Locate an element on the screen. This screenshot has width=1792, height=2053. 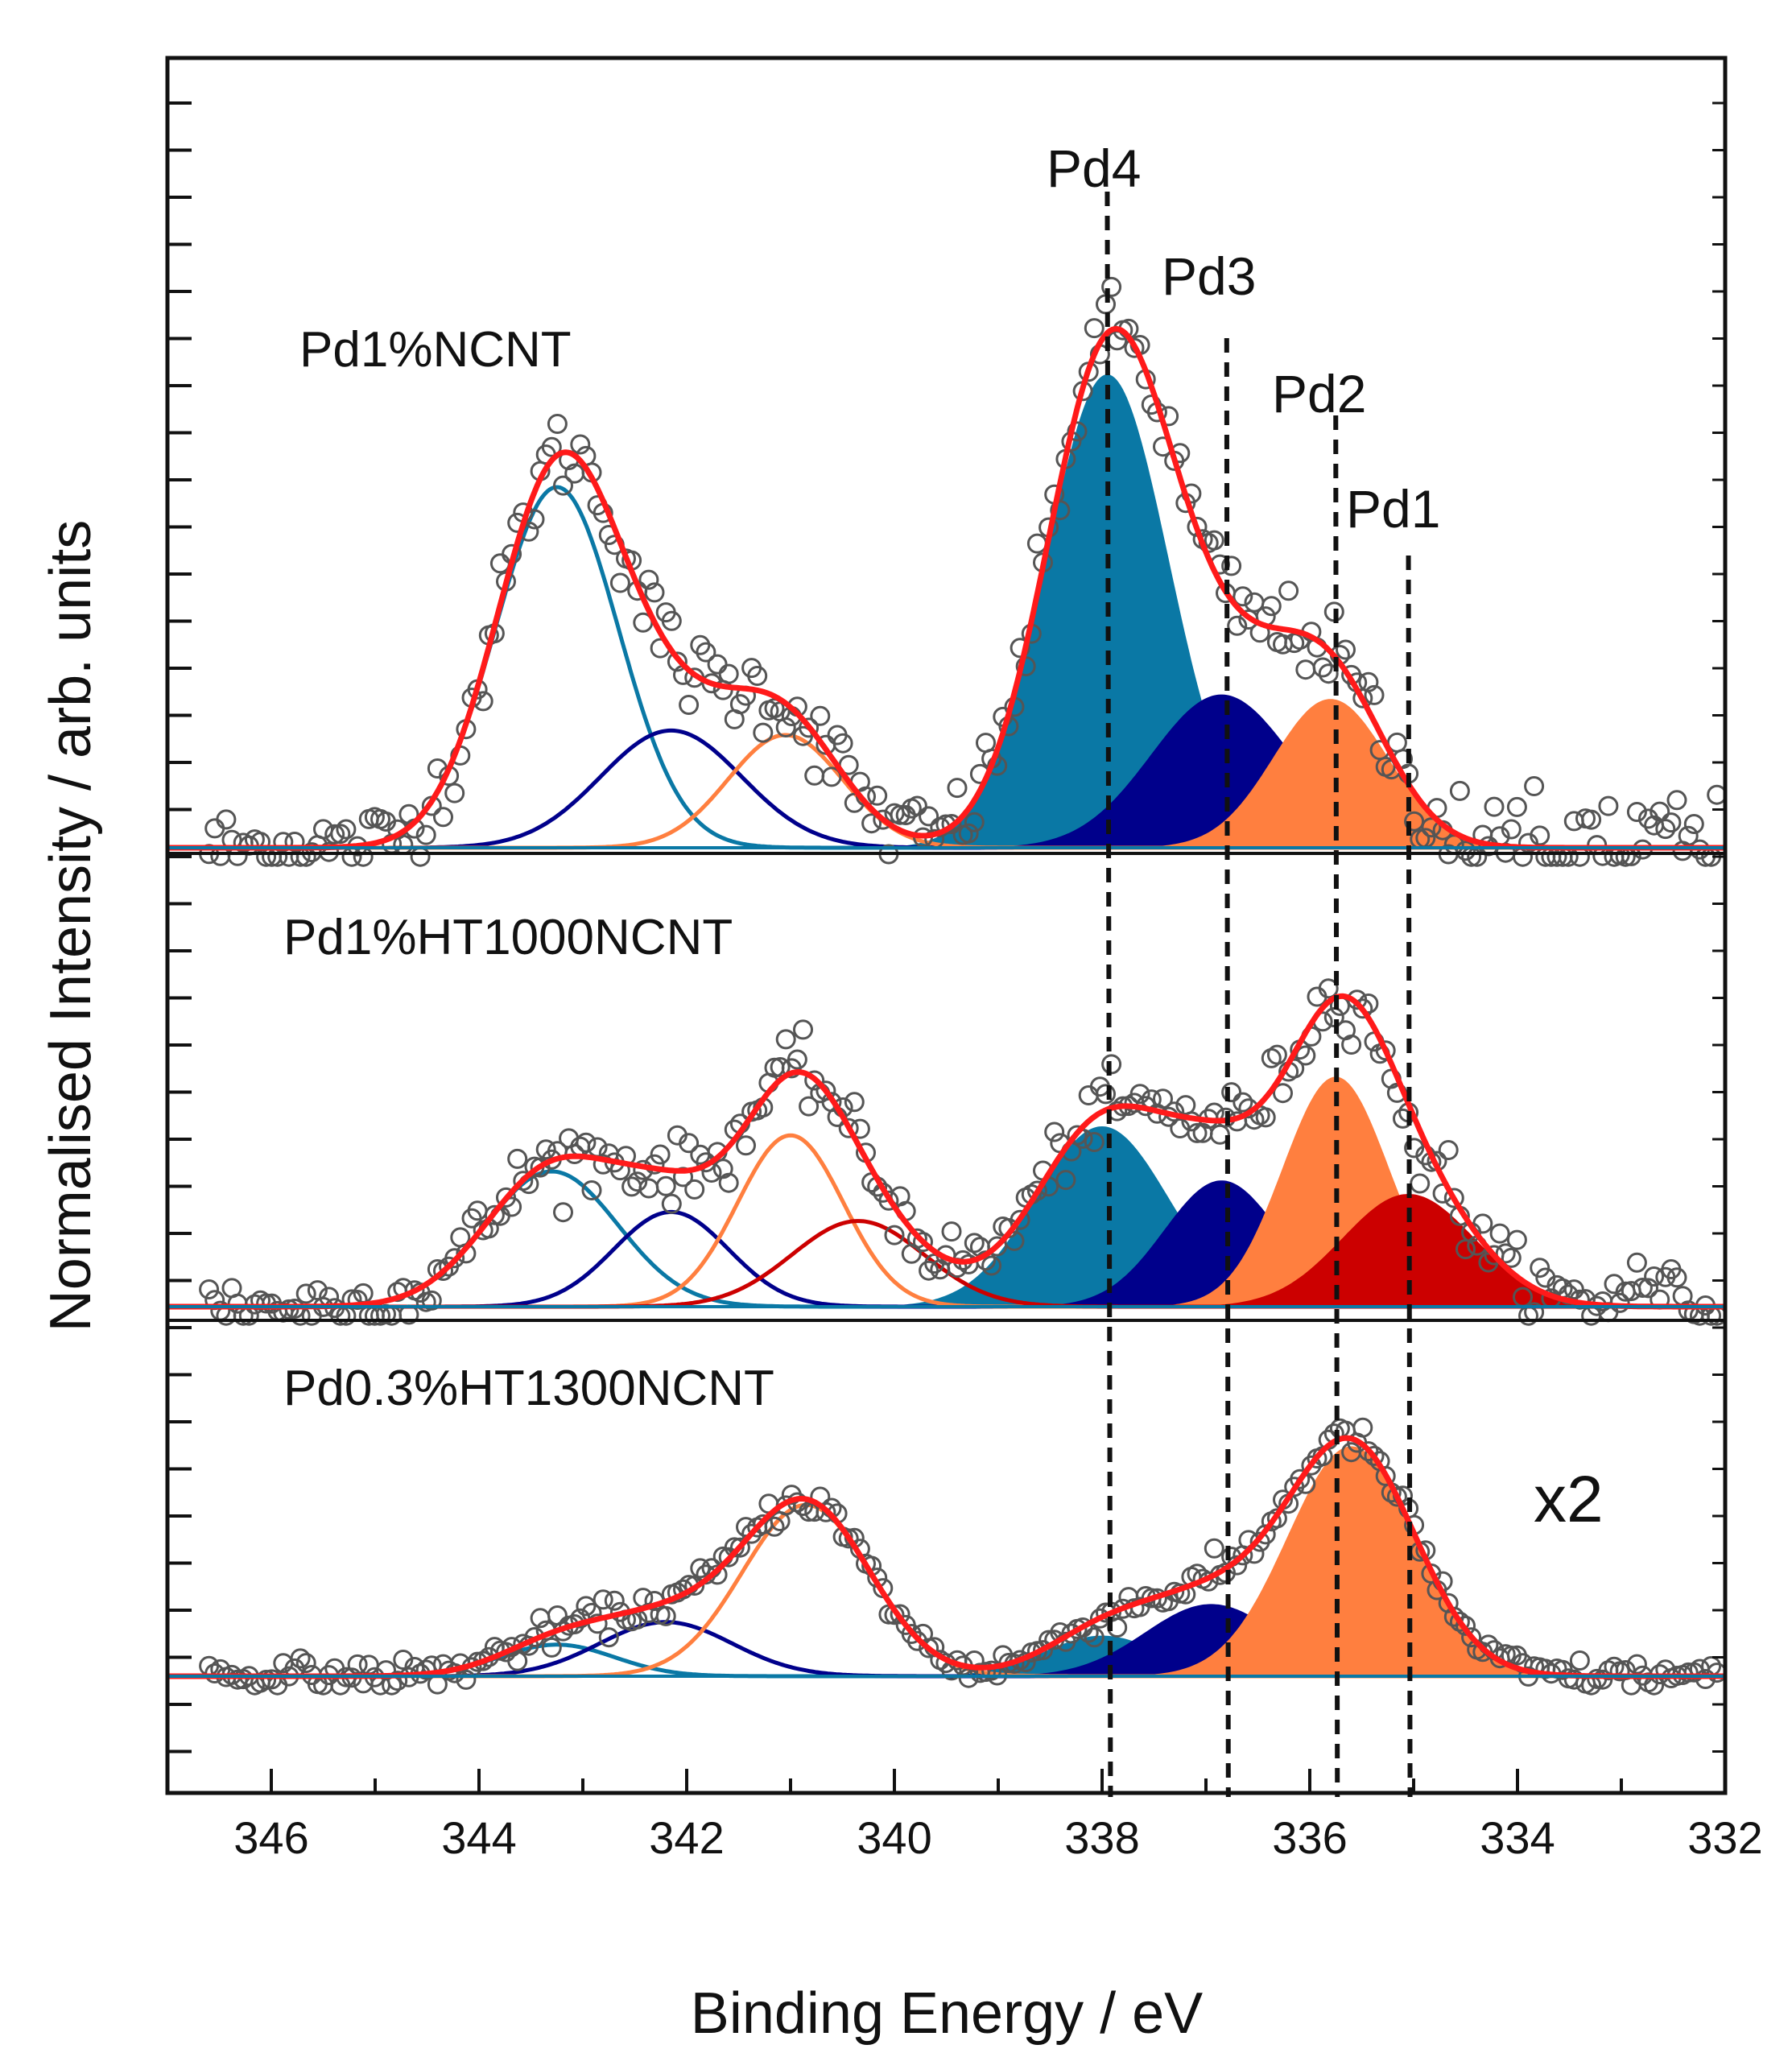
x-tick-label-346: 346 is located at coordinates (270, 1837).